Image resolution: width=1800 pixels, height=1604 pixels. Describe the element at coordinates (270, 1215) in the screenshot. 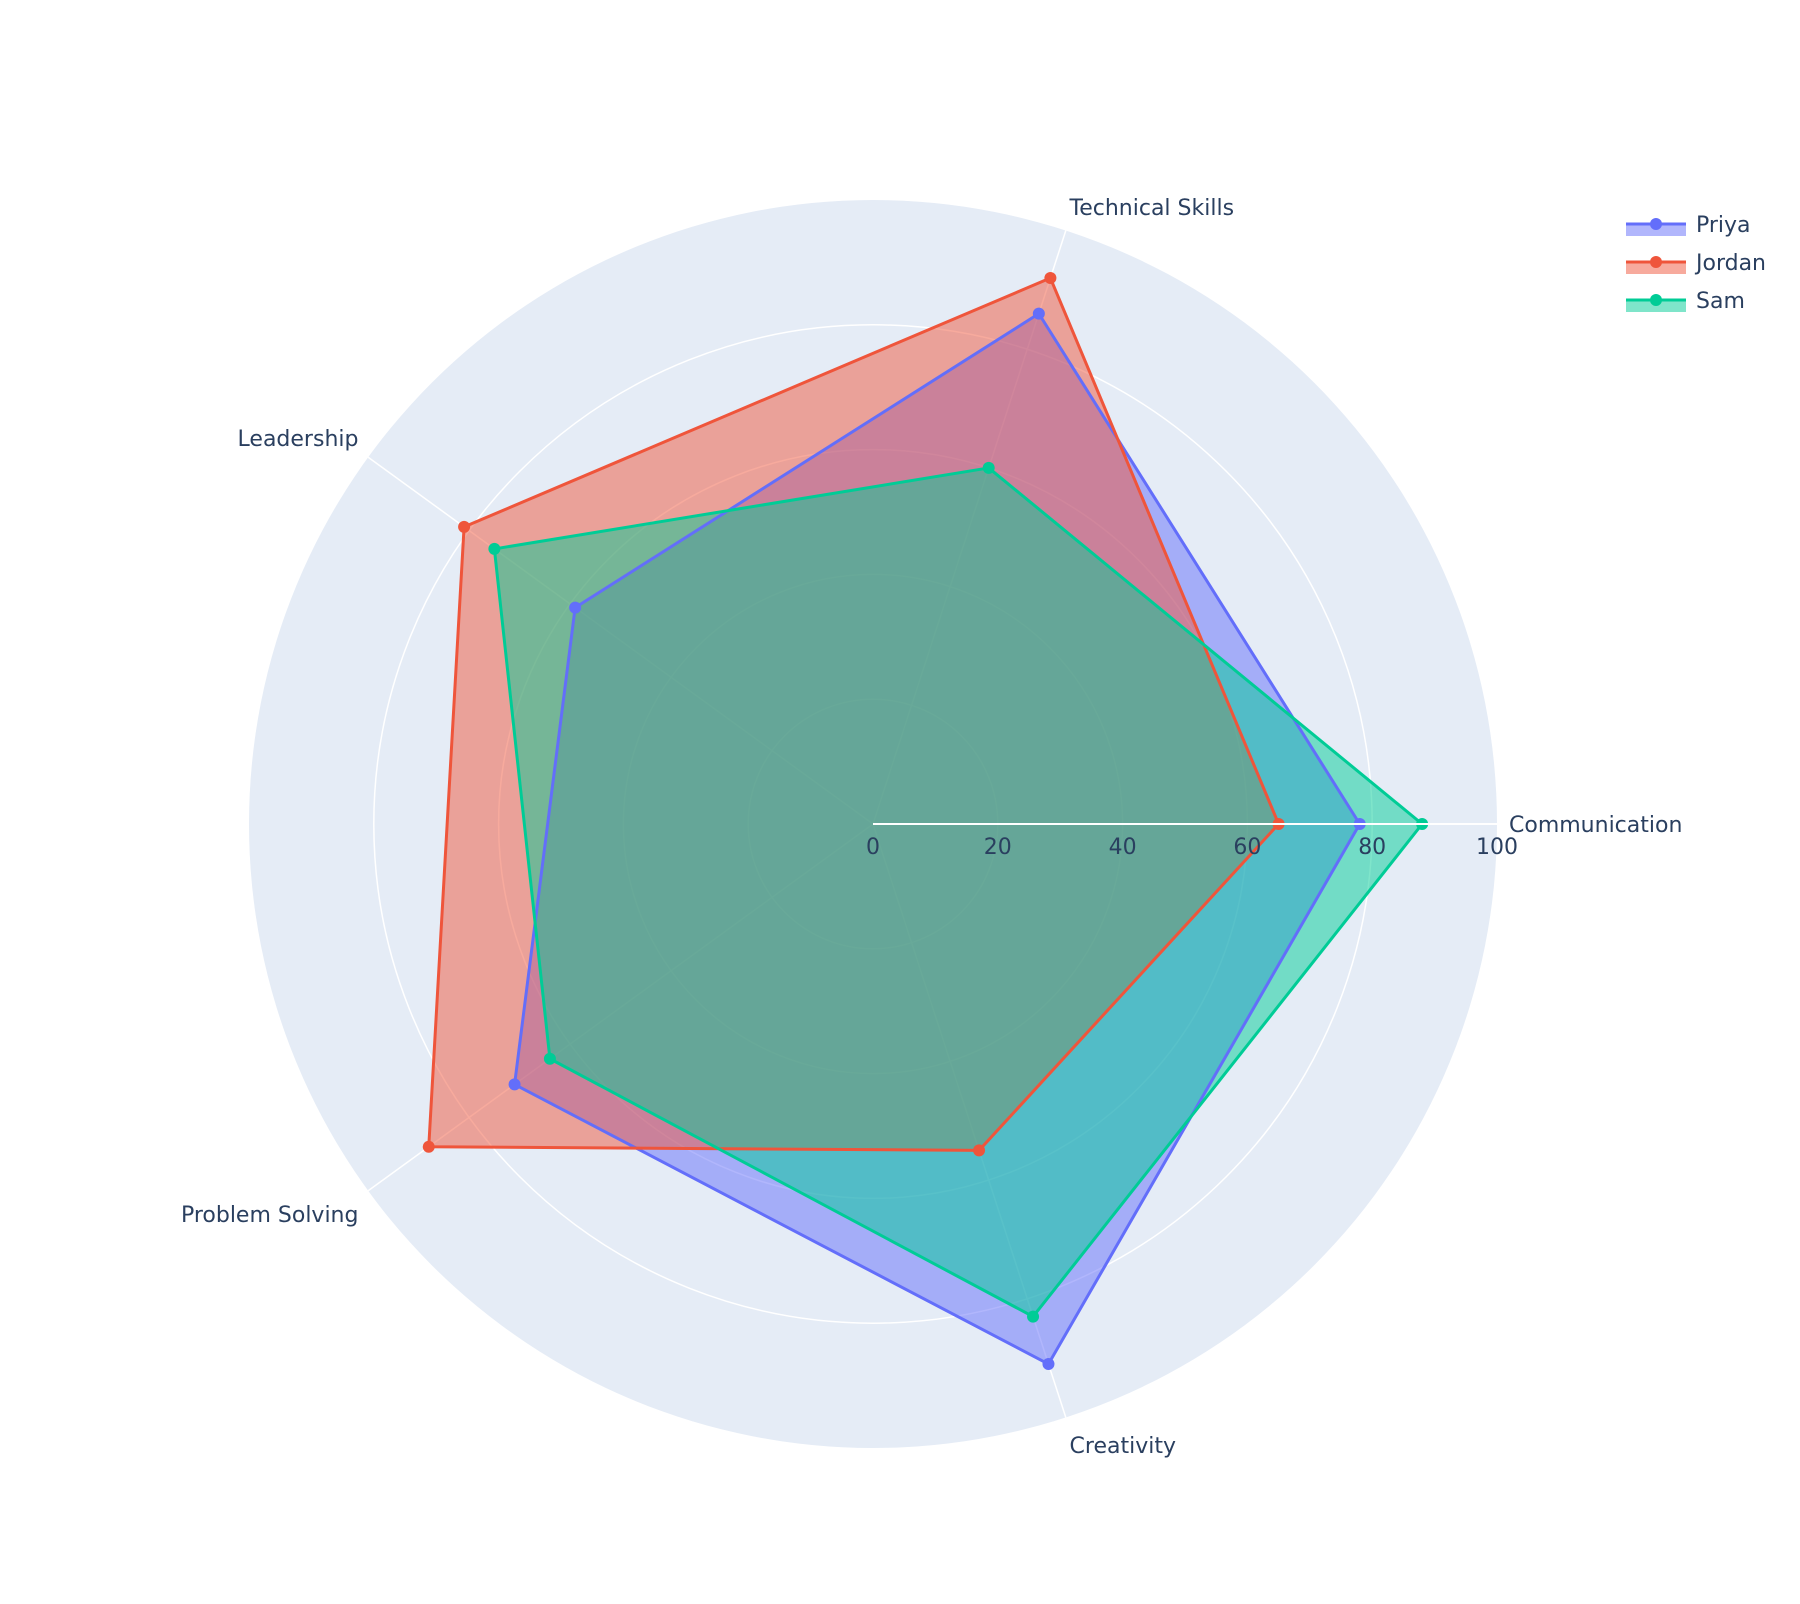

I see `category-label-problem-solving: Problem Solving` at that location.